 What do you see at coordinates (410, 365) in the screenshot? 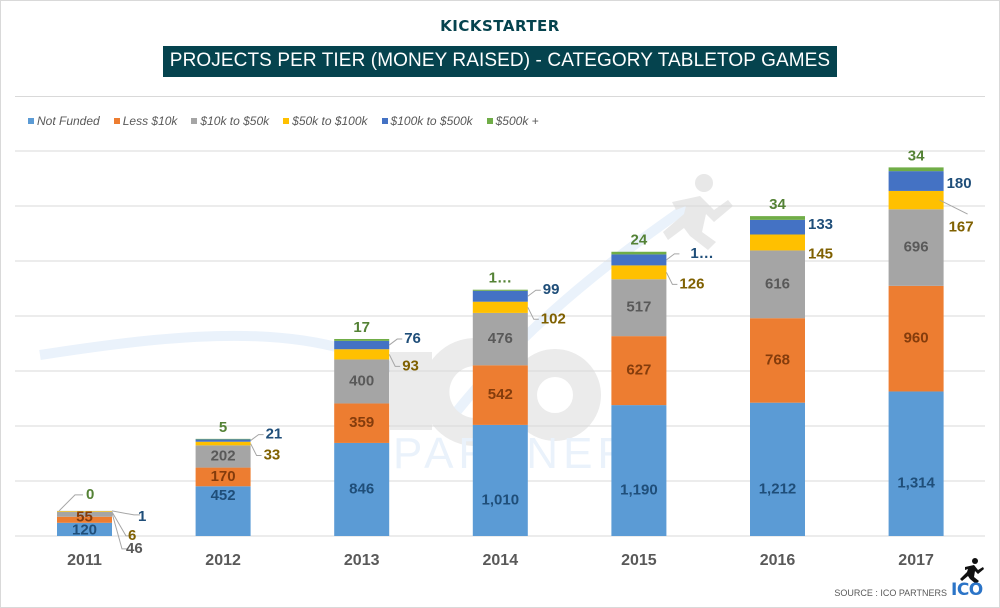
I see `data-label: 93` at bounding box center [410, 365].